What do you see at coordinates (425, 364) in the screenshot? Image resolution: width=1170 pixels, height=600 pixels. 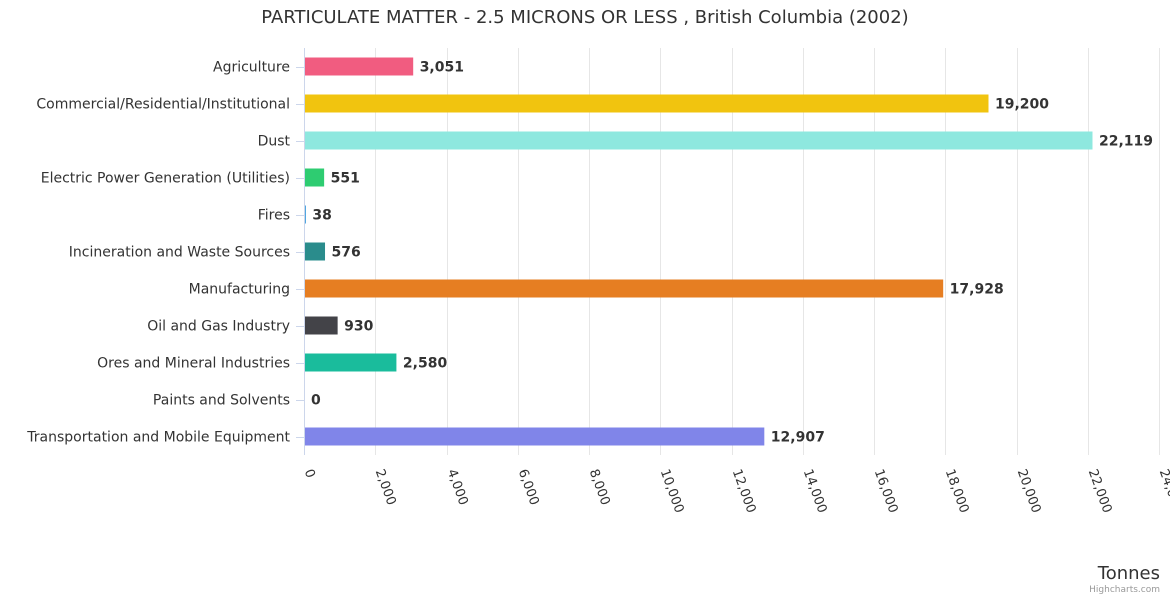 I see `data-label: 2,580` at bounding box center [425, 364].